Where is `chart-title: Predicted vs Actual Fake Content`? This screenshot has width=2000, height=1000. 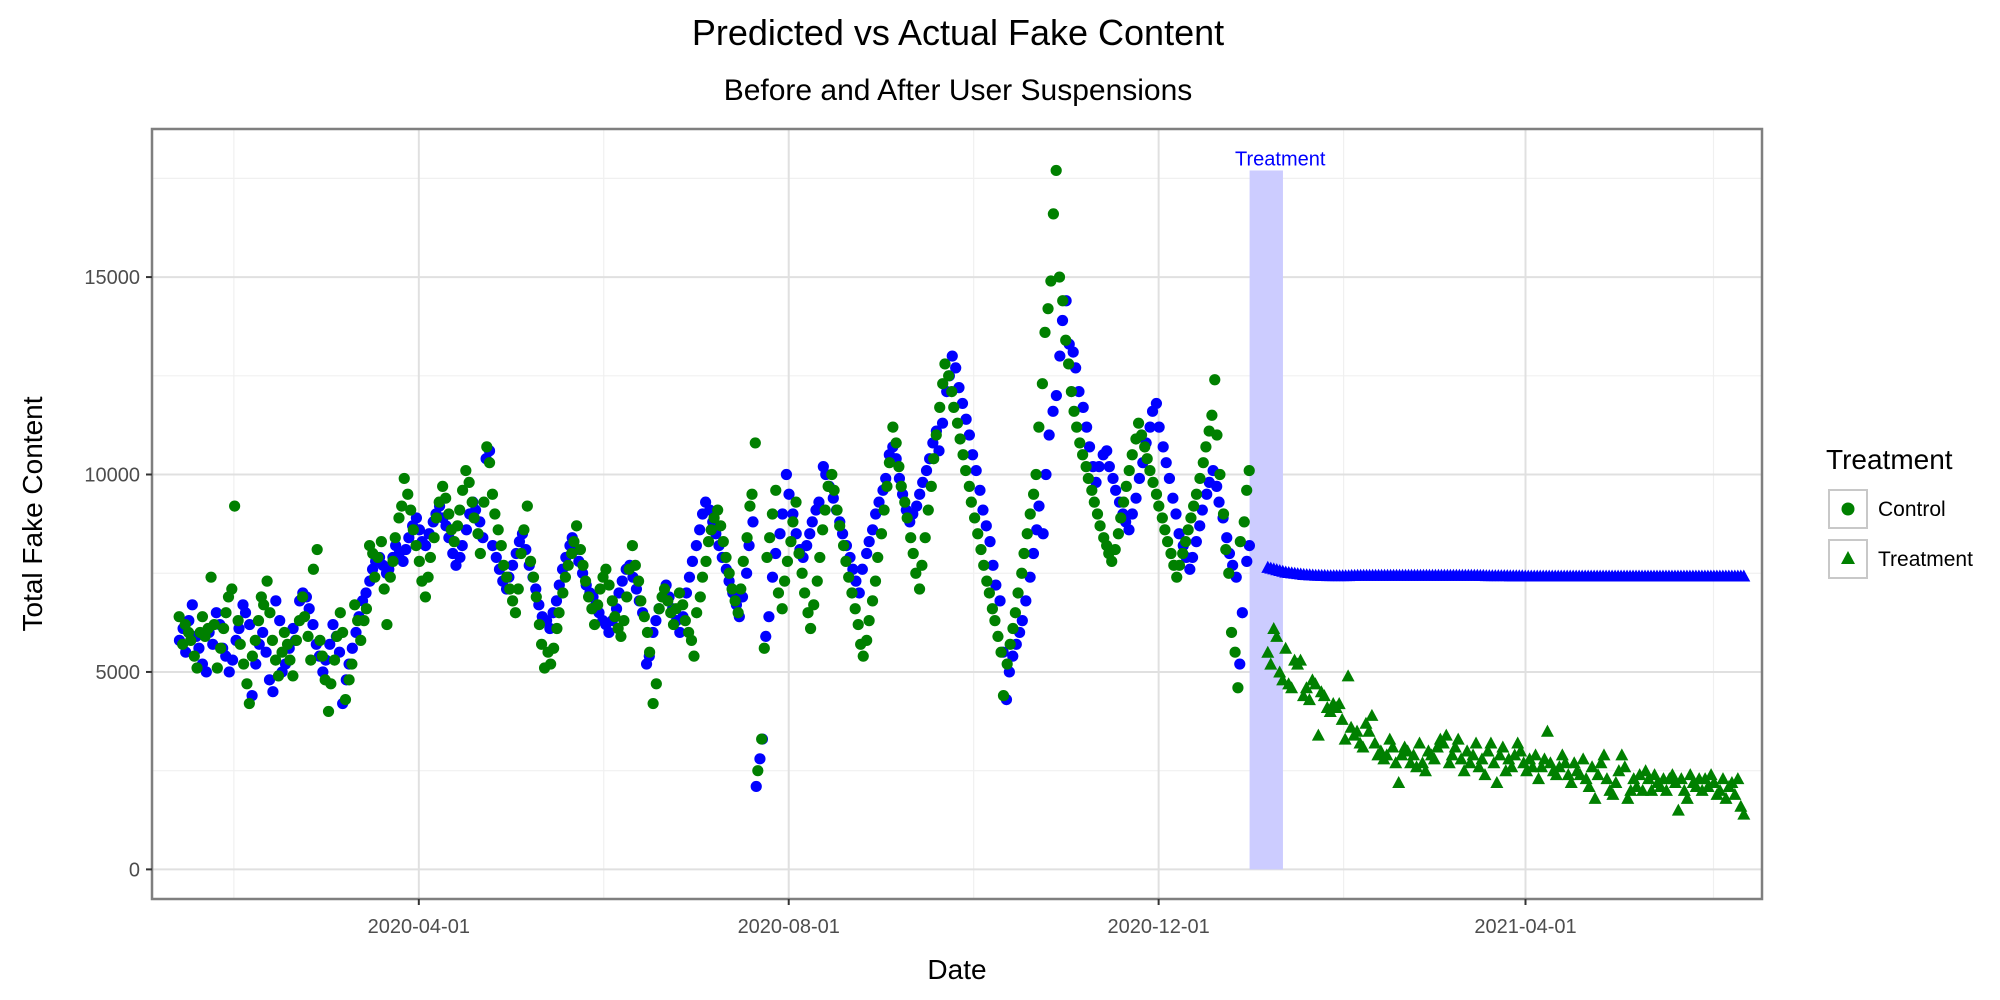 chart-title: Predicted vs Actual Fake Content is located at coordinates (958, 32).